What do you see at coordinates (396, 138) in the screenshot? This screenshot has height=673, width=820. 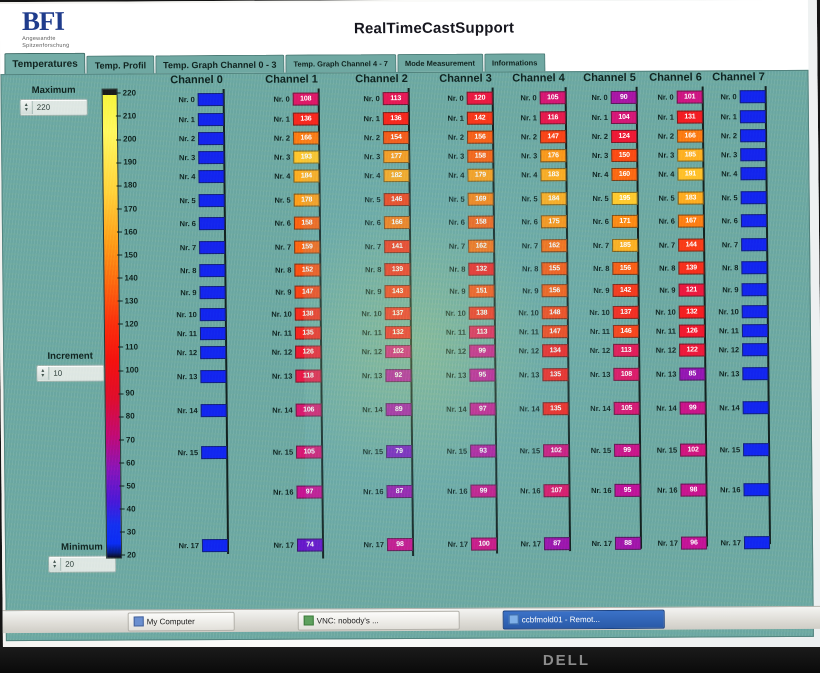 I see `temperature-cell: 154` at bounding box center [396, 138].